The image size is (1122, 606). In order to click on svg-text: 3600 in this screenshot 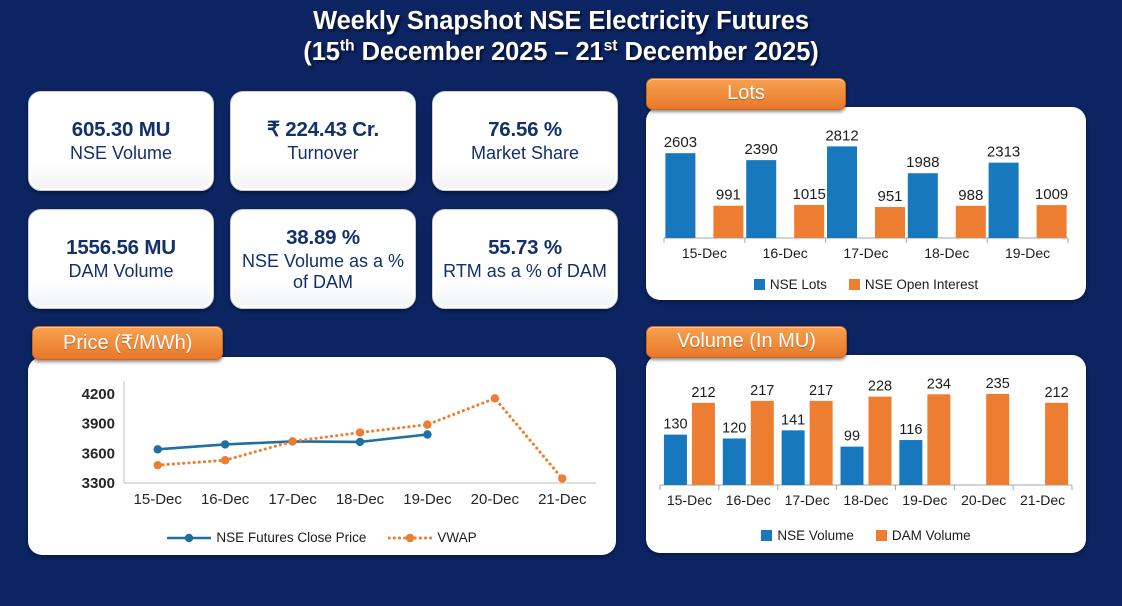, I will do `click(98, 453)`.